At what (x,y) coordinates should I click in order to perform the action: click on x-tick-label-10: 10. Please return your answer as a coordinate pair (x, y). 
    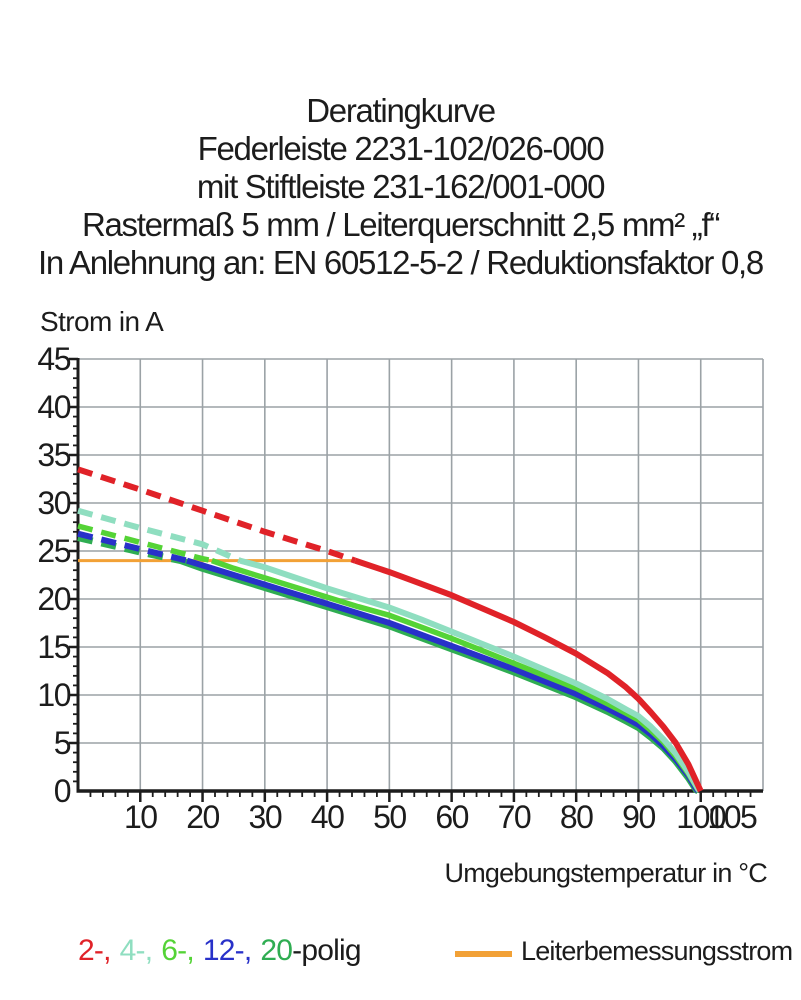
    Looking at the image, I should click on (140, 817).